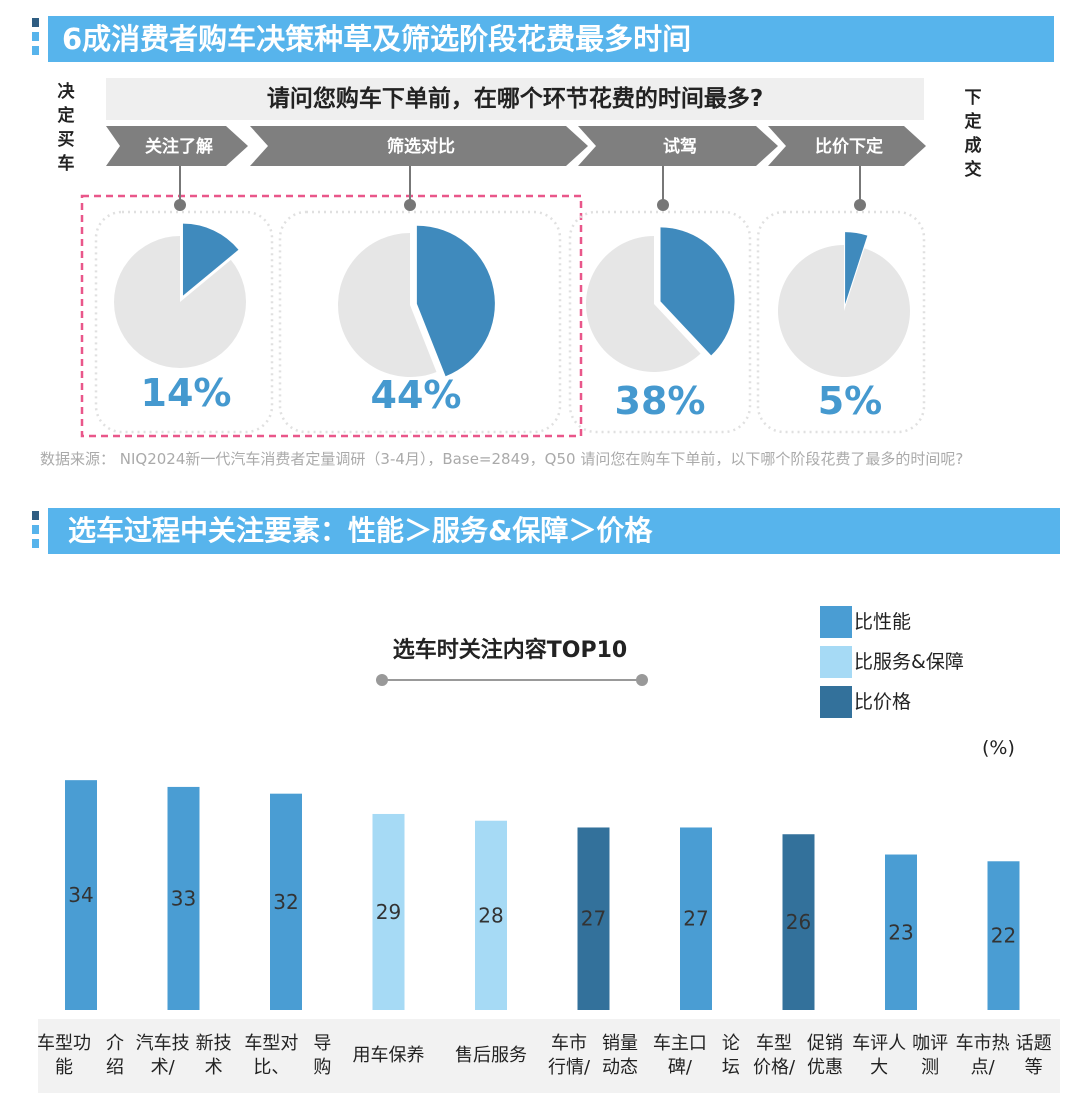 The image size is (1080, 1105). What do you see at coordinates (850, 401) in the screenshot?
I see `pie-percent-label: 5%` at bounding box center [850, 401].